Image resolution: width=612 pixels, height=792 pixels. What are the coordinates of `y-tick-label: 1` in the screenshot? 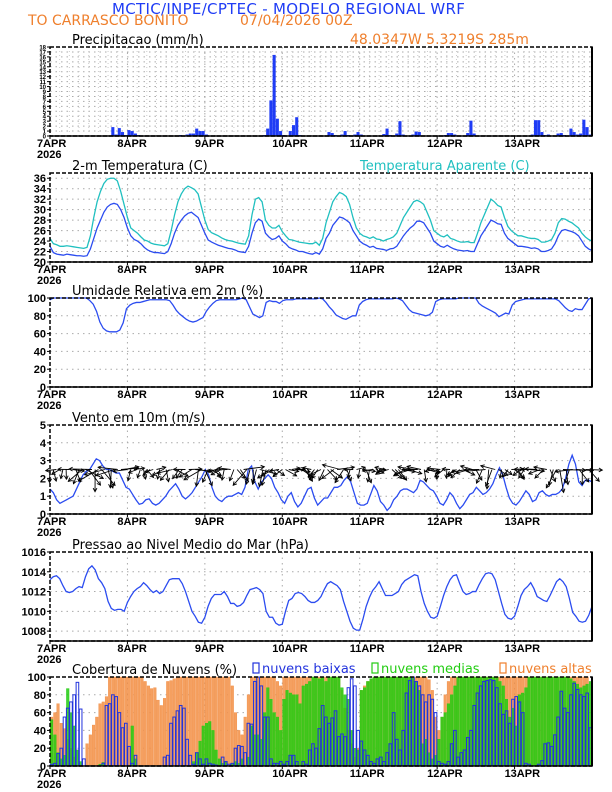 It's located at (43, 497).